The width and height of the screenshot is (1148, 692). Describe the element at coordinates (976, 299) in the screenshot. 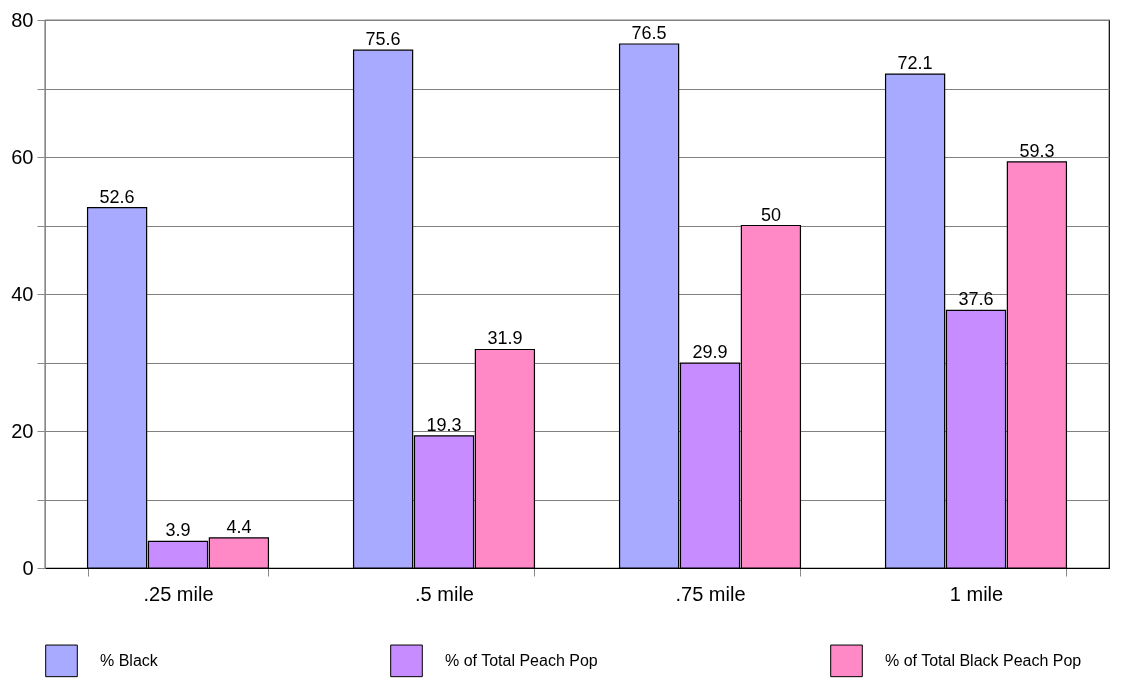

I see `data-label: 37.6` at that location.